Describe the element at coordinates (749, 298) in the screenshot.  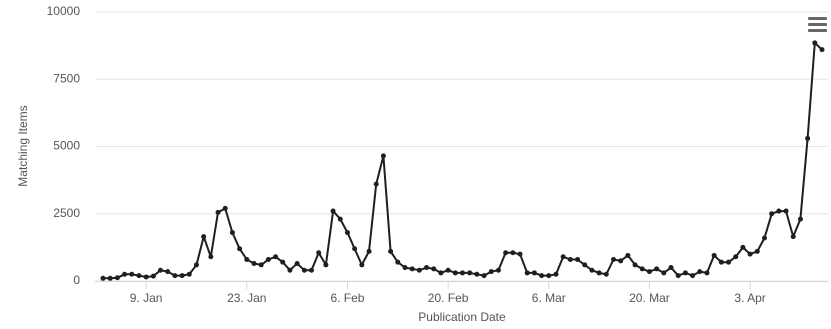
I see `x-tick-label: 3. Apr` at that location.